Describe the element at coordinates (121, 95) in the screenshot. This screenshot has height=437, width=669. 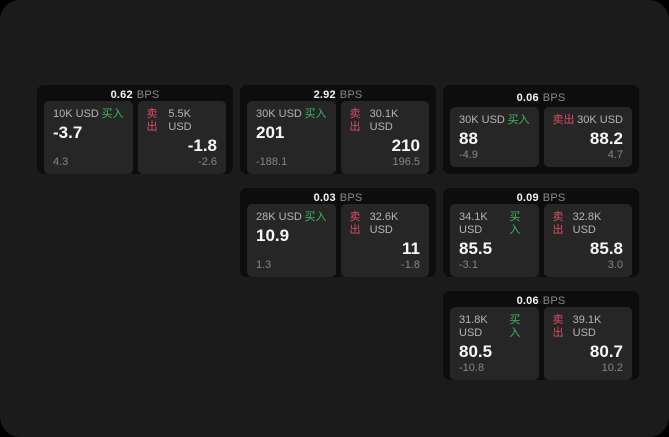
I see `bps-value: 0.62` at that location.